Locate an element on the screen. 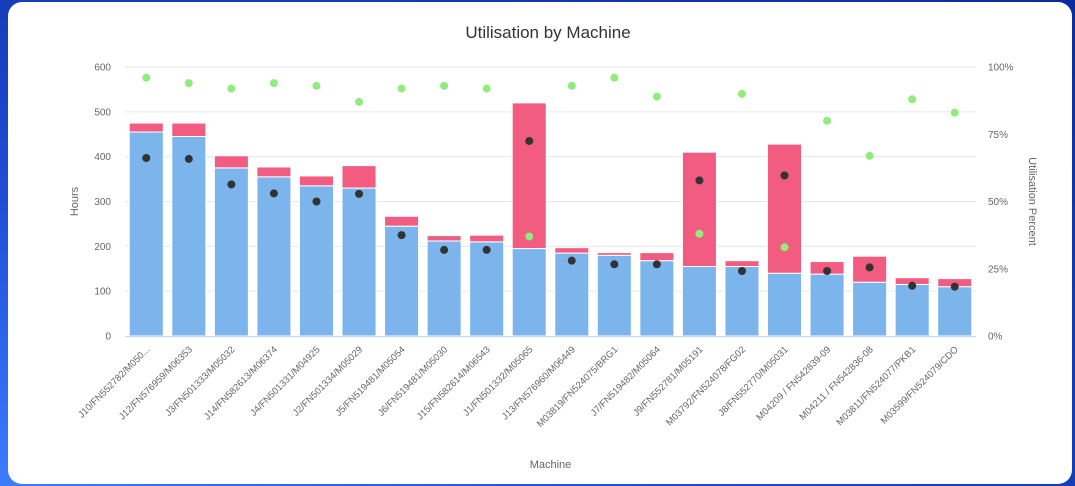 The height and width of the screenshot is (486, 1075). y-tick-label: 500 is located at coordinates (102, 112).